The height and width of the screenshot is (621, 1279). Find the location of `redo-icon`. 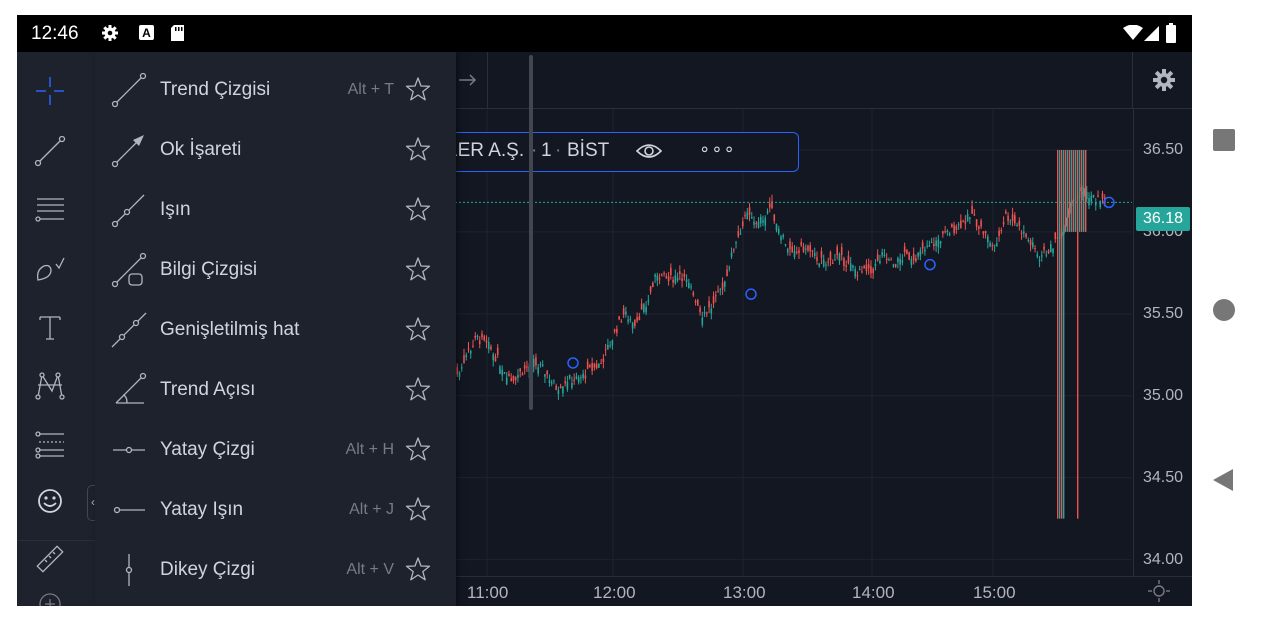

redo-icon is located at coordinates (468, 80).